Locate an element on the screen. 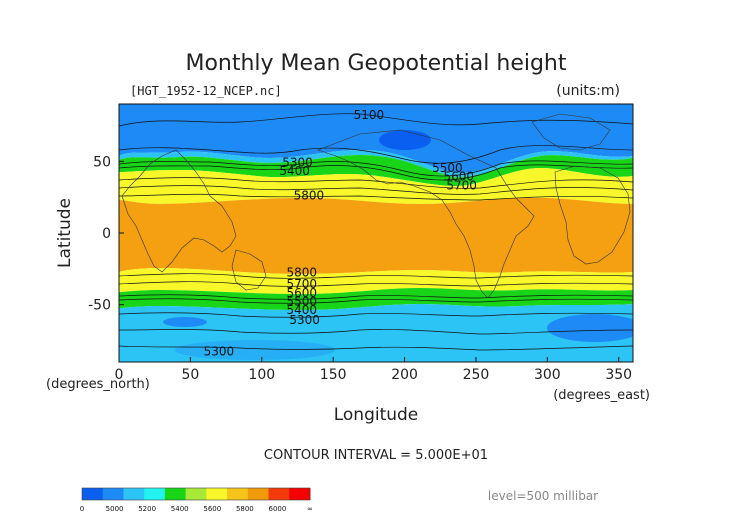  colorbar: 0 5000 5200 5400 5600 5800 6000 ∞ is located at coordinates (196, 500).